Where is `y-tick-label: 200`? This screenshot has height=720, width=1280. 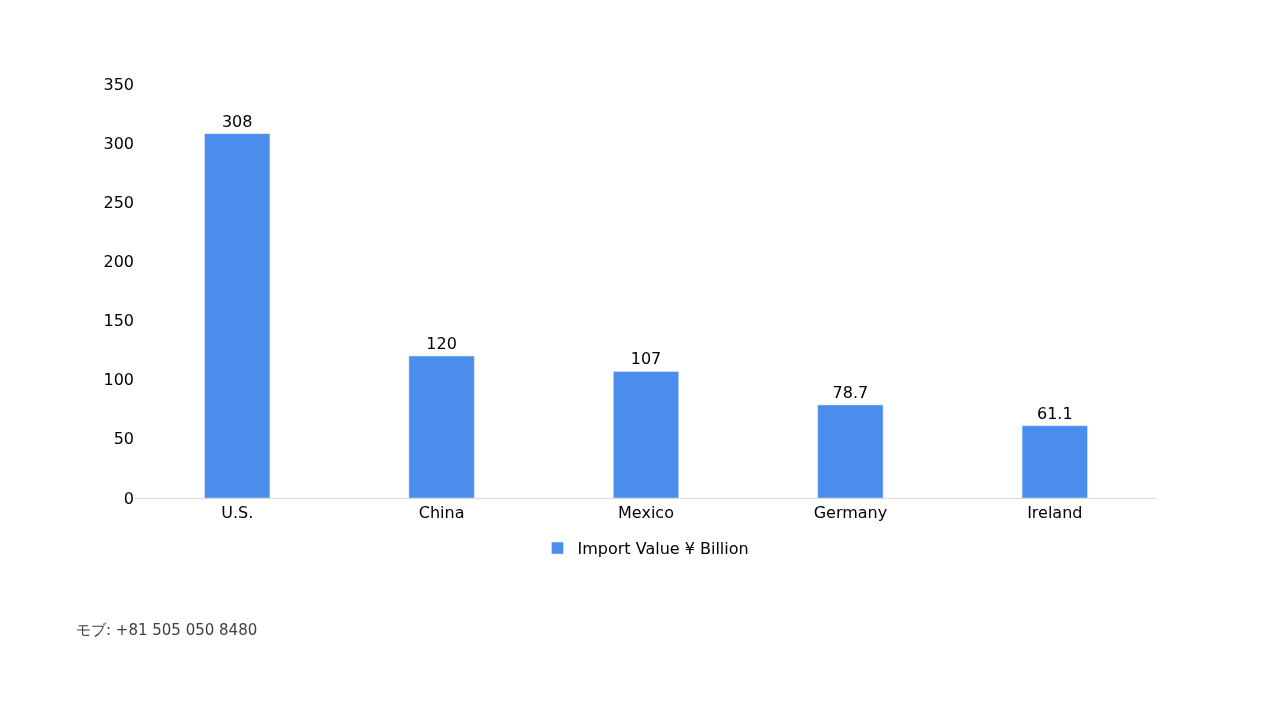
y-tick-label: 200 is located at coordinates (118, 262).